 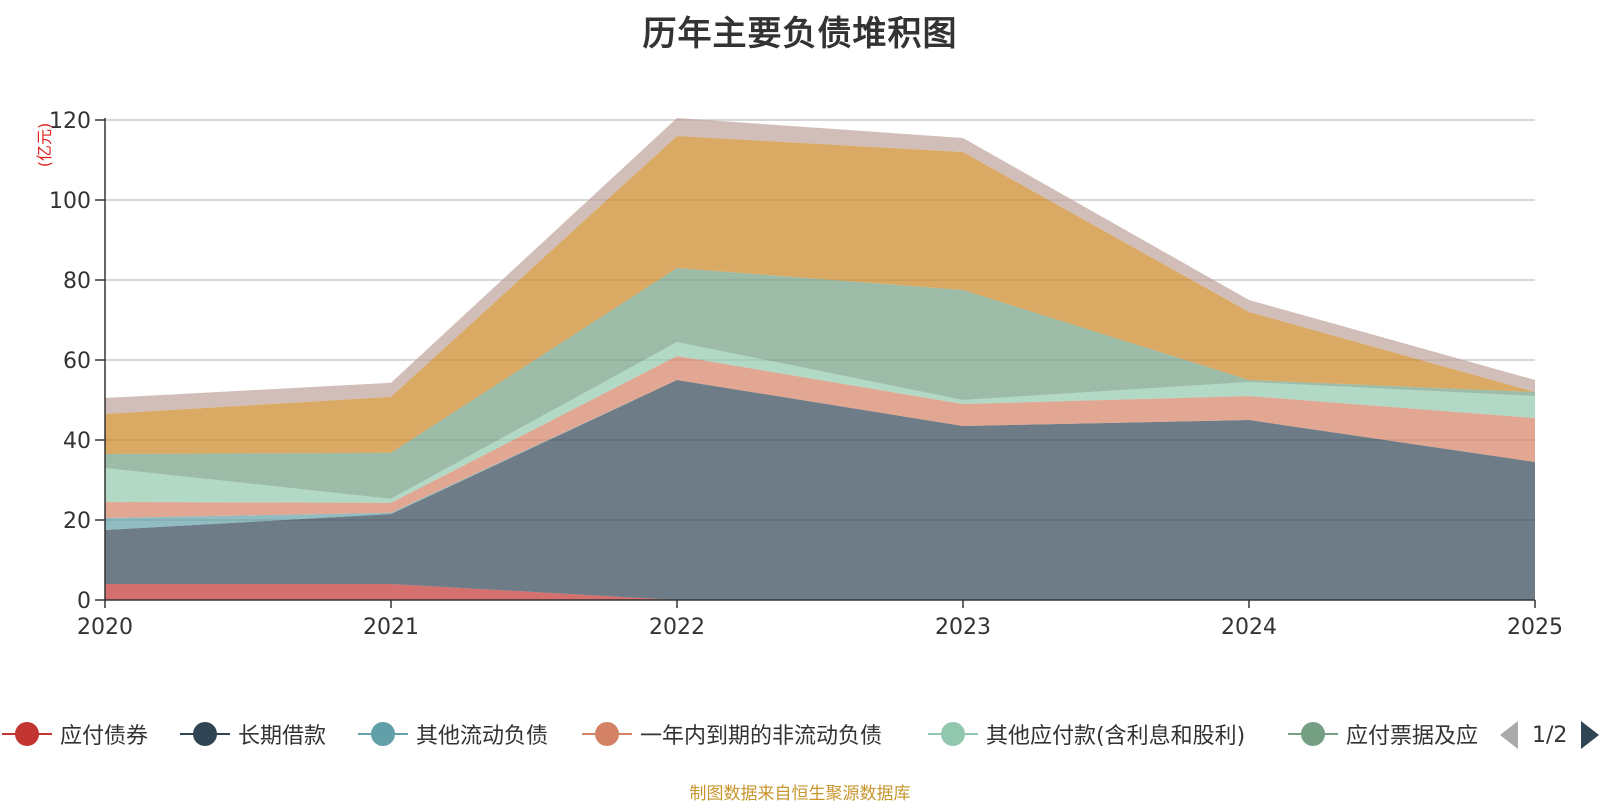 What do you see at coordinates (77, 361) in the screenshot?
I see `y-tick-label: 60` at bounding box center [77, 361].